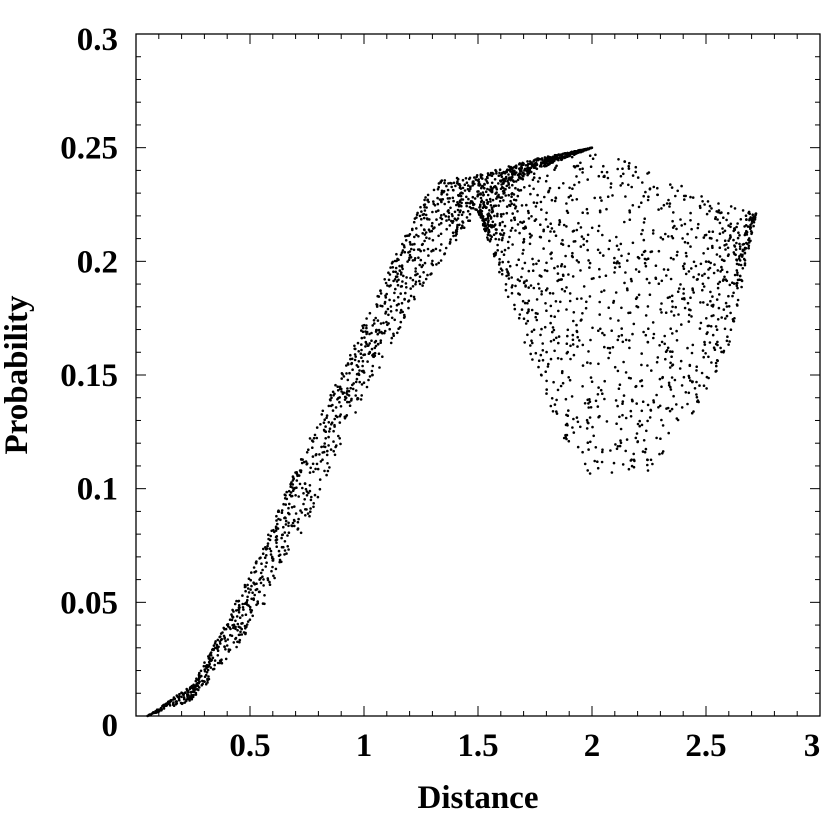 This screenshot has width=830, height=830. Describe the element at coordinates (812, 746) in the screenshot. I see `x-tick-label: 3` at that location.